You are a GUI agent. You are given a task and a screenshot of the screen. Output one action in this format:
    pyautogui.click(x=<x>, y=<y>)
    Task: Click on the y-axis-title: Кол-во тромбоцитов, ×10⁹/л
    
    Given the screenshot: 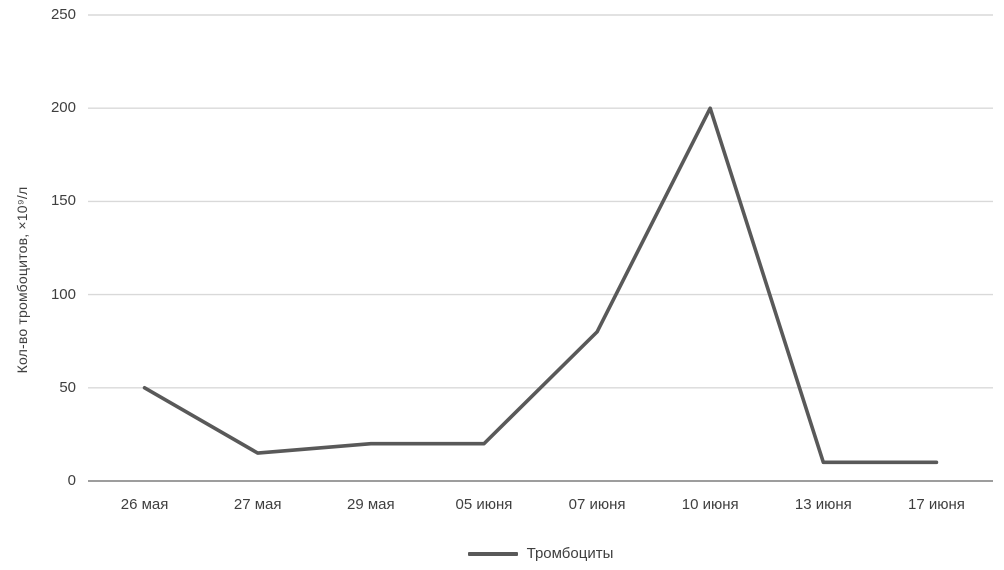 What is the action you would take?
    pyautogui.click(x=22, y=280)
    